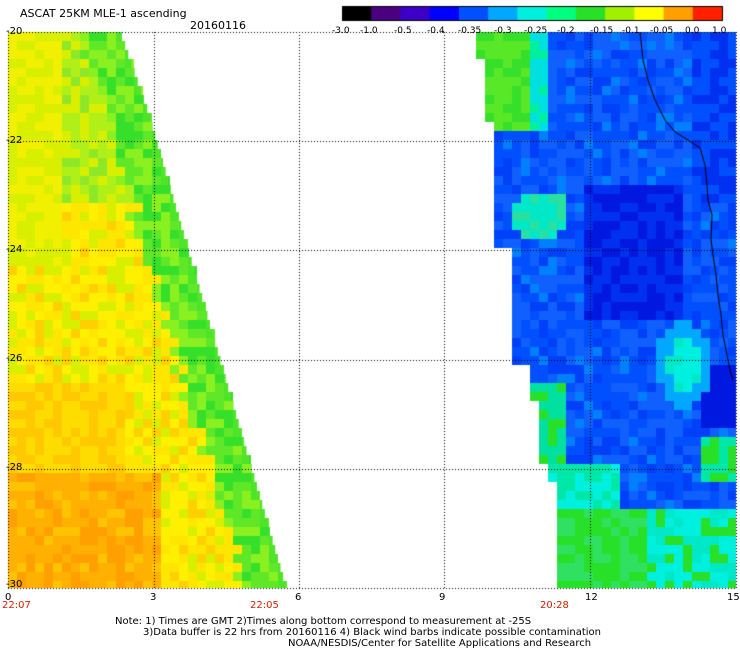  I want to click on colorbar-label: -0.15, so click(602, 31).